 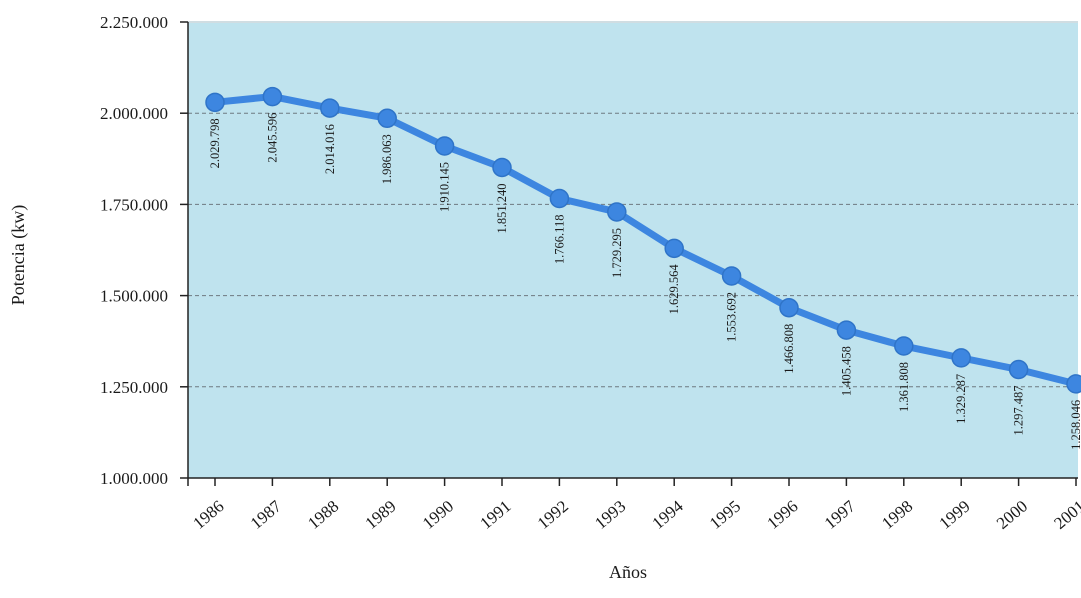 What do you see at coordinates (387, 159) in the screenshot?
I see `data-label: 1.986.063` at bounding box center [387, 159].